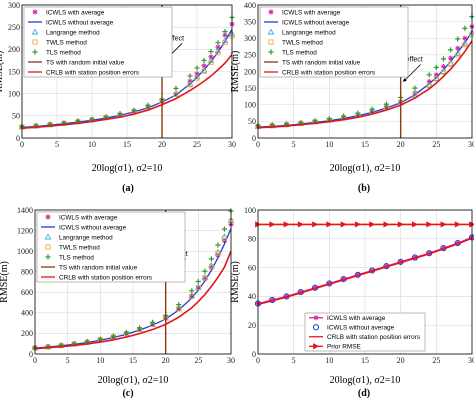 The width and height of the screenshot is (474, 401). I want to click on legend-label-6: CRLB with station position errors, so click(105, 277).